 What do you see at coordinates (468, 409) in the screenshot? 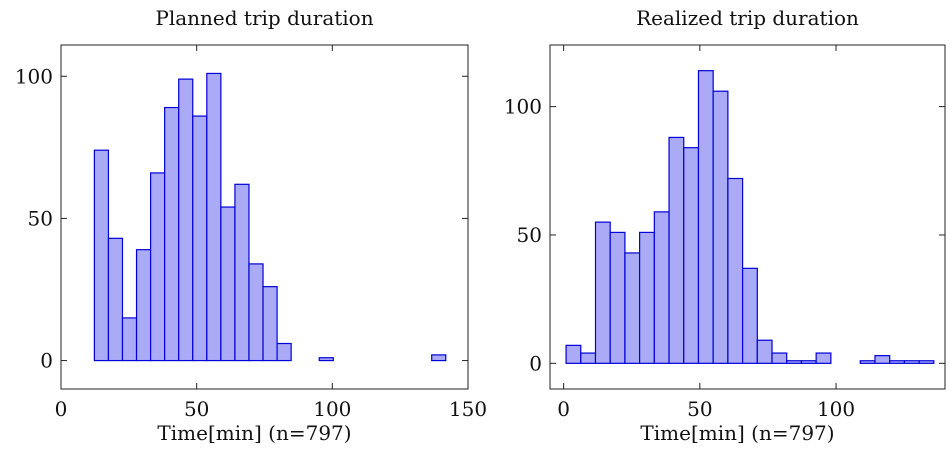
I see `planned-x-tick-label: 150` at bounding box center [468, 409].